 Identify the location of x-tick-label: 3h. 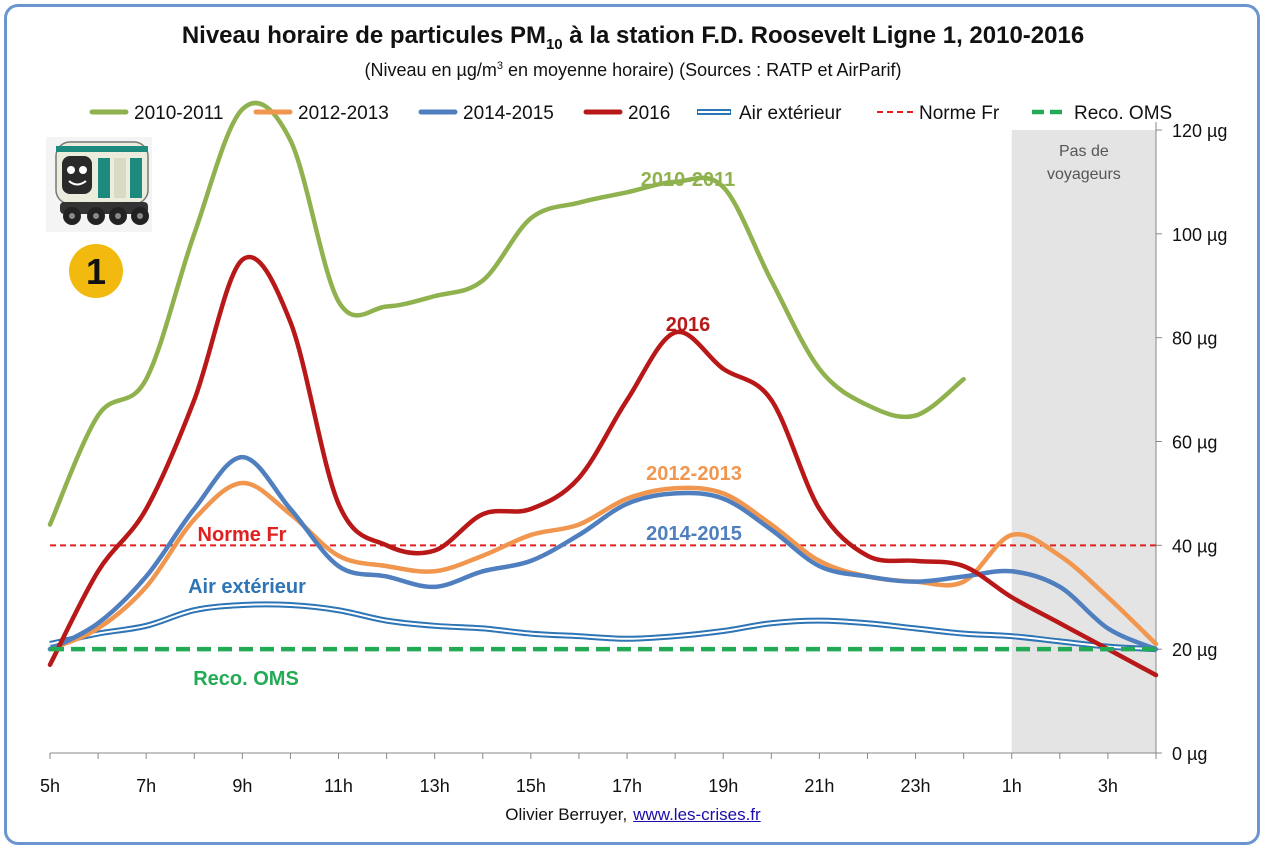
(1108, 786).